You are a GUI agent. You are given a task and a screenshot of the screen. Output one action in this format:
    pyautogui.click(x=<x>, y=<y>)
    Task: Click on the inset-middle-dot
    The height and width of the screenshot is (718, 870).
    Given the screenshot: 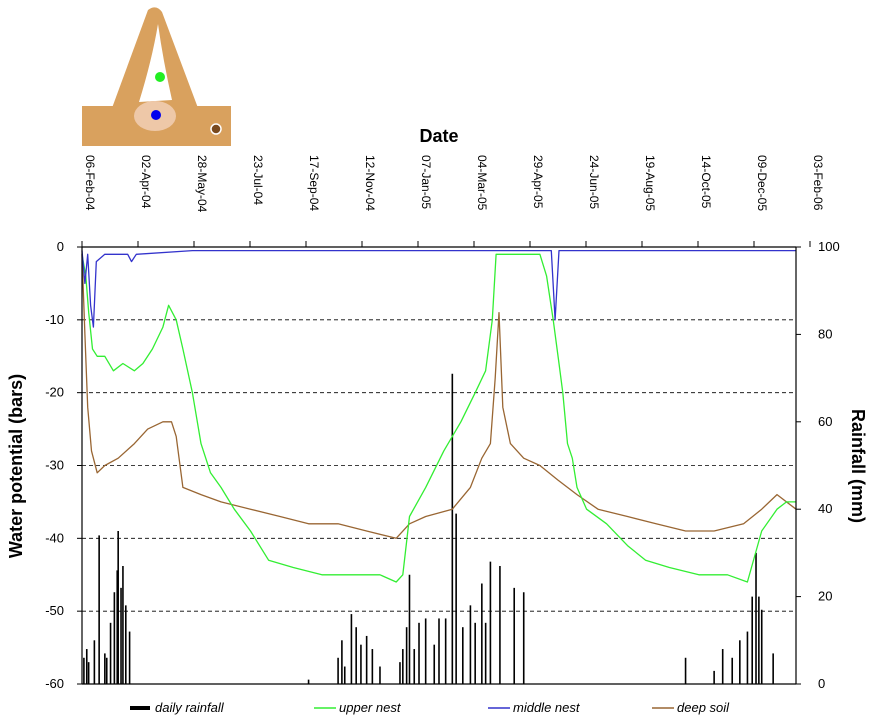 What is the action you would take?
    pyautogui.click(x=156, y=115)
    